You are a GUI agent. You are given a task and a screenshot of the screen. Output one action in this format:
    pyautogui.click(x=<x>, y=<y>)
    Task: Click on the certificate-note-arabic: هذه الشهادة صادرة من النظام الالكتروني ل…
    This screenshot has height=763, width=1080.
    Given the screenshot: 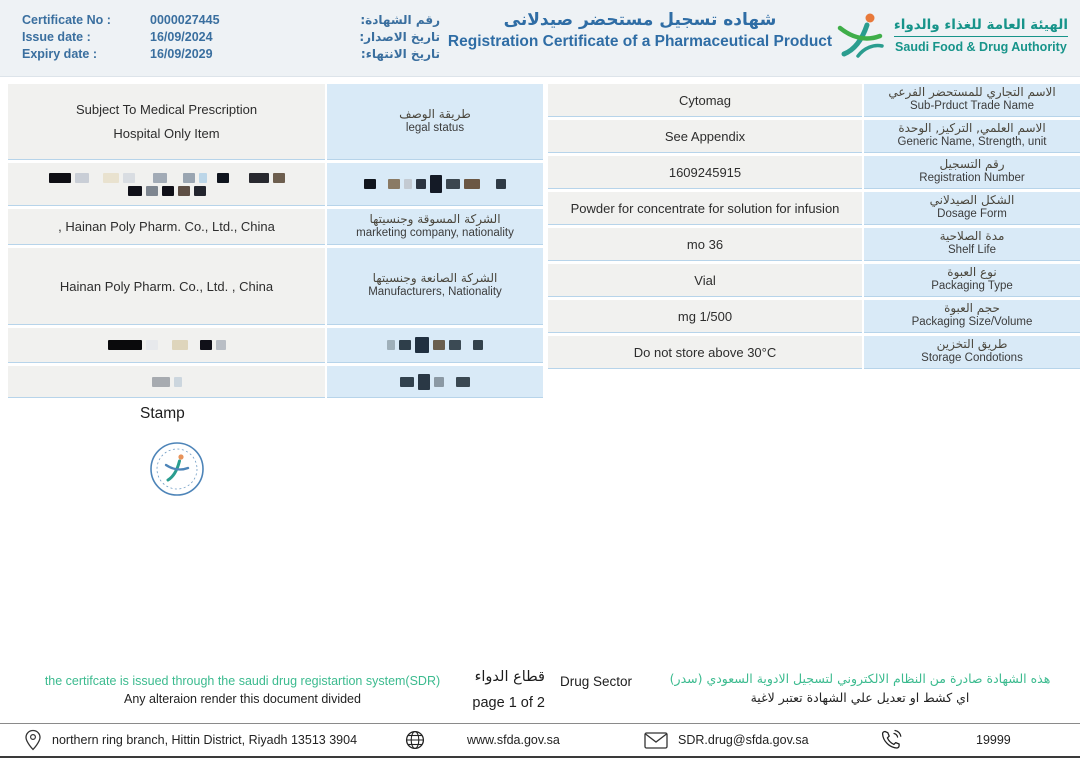 What is the action you would take?
    pyautogui.click(x=860, y=689)
    